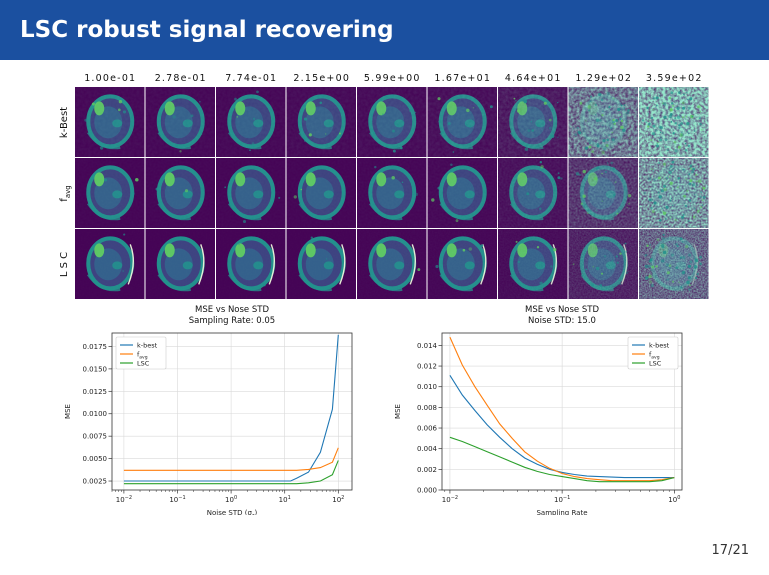 The height and width of the screenshot is (575, 769). Describe the element at coordinates (232, 321) in the screenshot. I see `chart-subtitle: Sampling Rate: 0.05` at that location.